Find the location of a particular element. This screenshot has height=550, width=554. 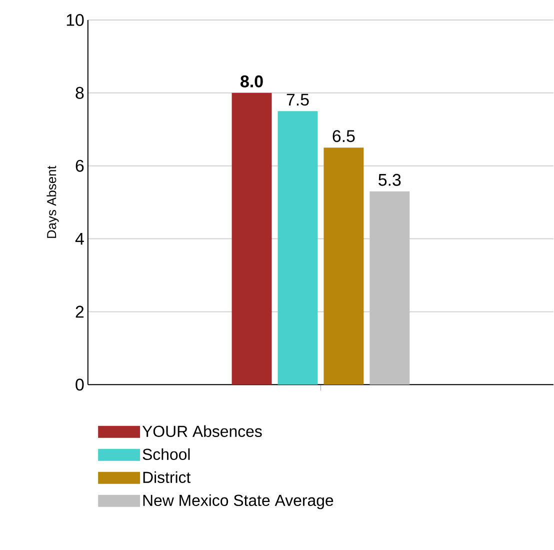

data-label: 8.0 is located at coordinates (251, 82).